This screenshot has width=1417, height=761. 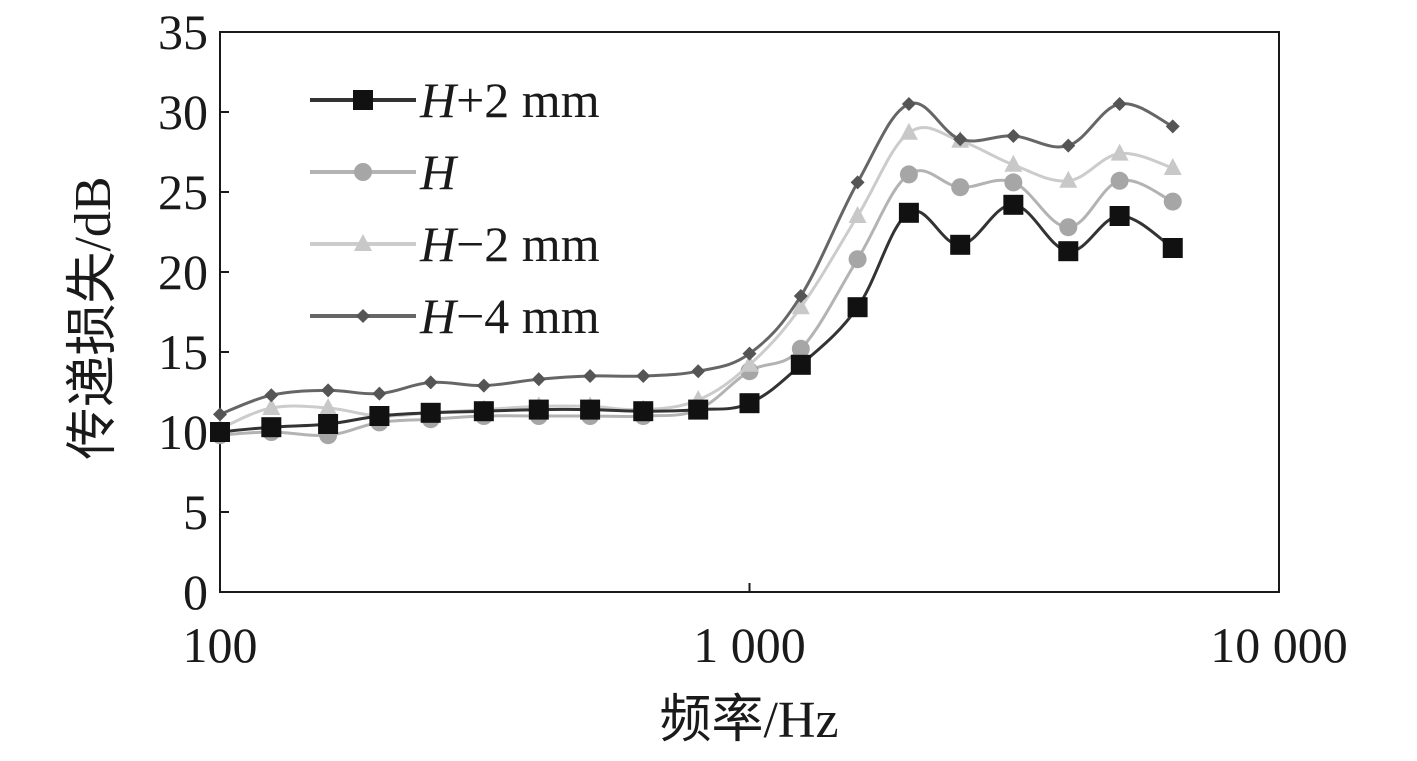 What do you see at coordinates (749, 645) in the screenshot?
I see `x-tick-label: 1 000` at bounding box center [749, 645].